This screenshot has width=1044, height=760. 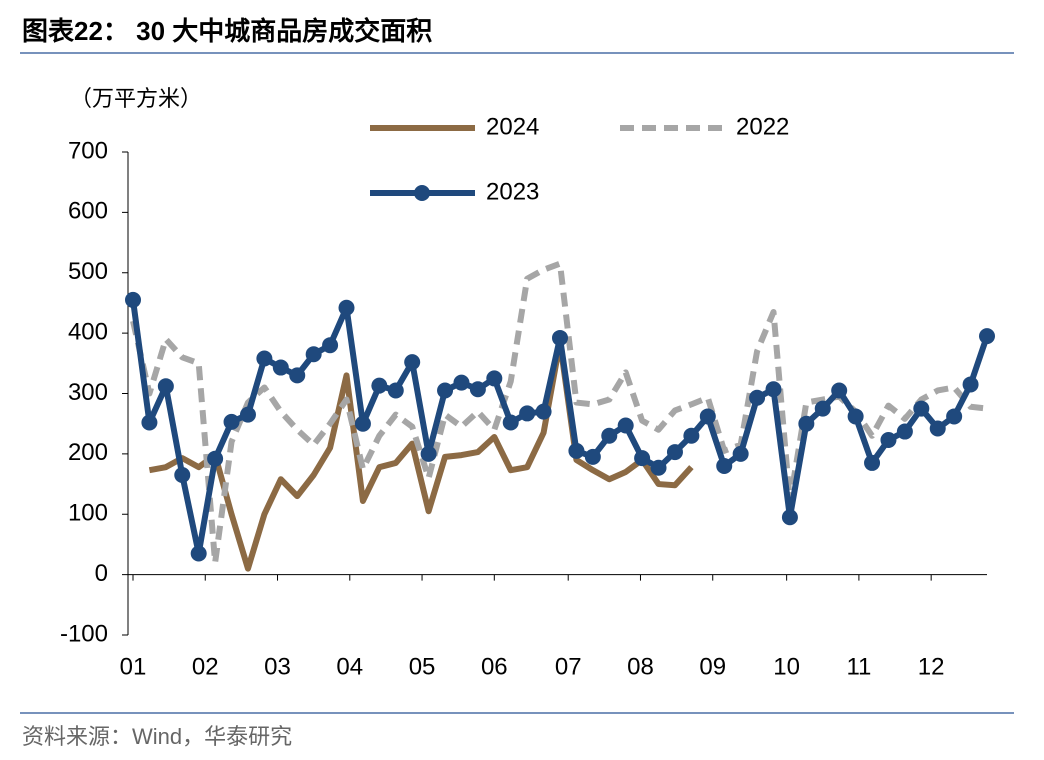 I want to click on y-tick-label: 200, so click(x=88, y=452).